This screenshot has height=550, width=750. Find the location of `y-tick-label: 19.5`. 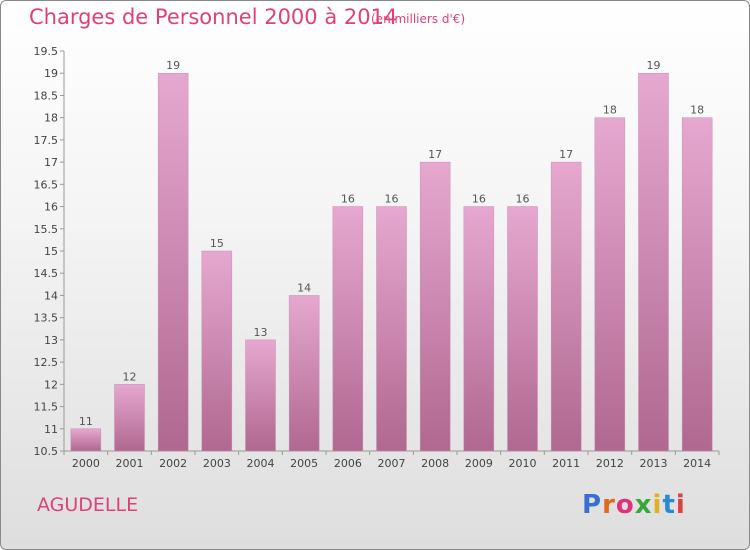

y-tick-label: 19.5 is located at coordinates (46, 51).